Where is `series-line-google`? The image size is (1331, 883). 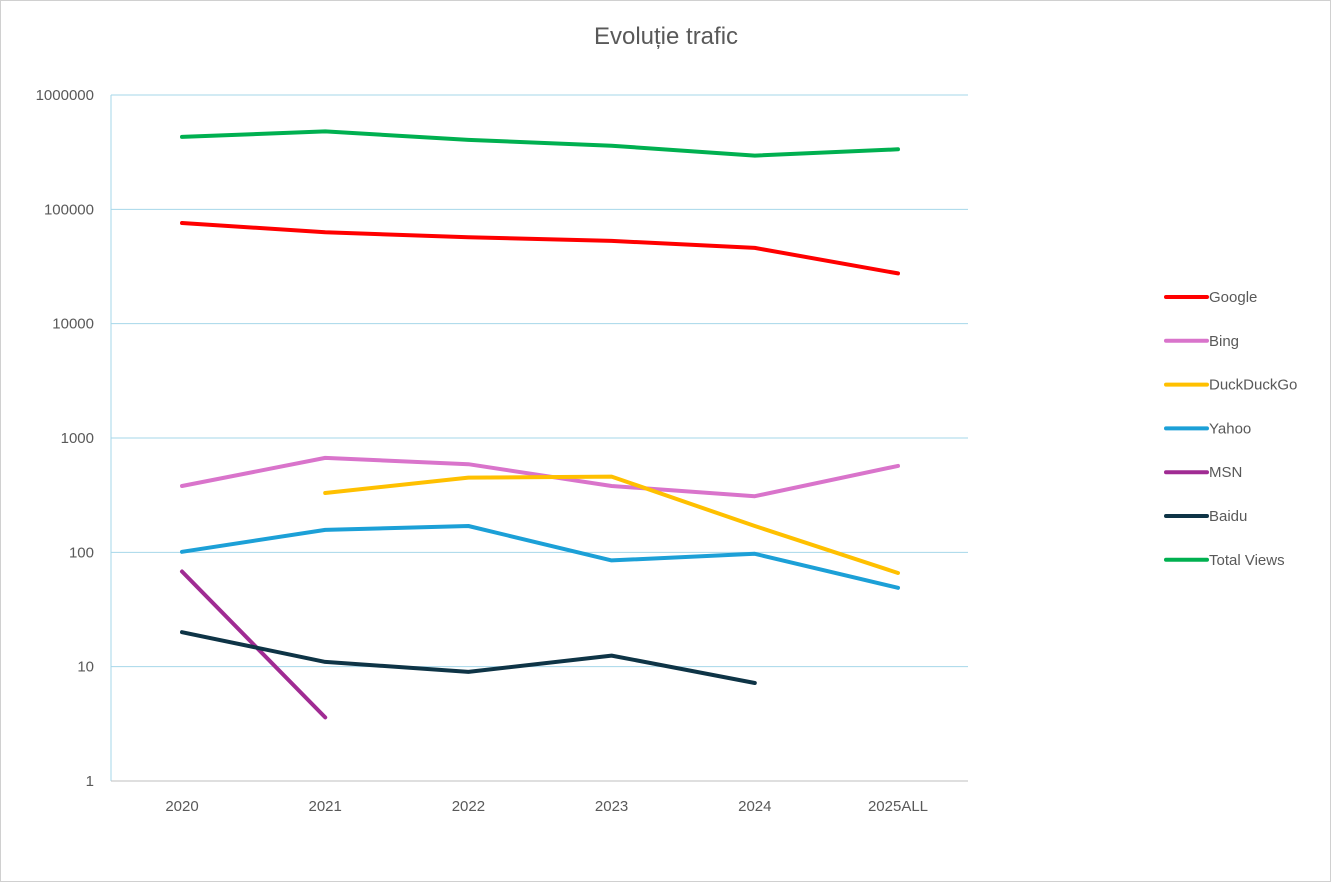 series-line-google is located at coordinates (540, 248).